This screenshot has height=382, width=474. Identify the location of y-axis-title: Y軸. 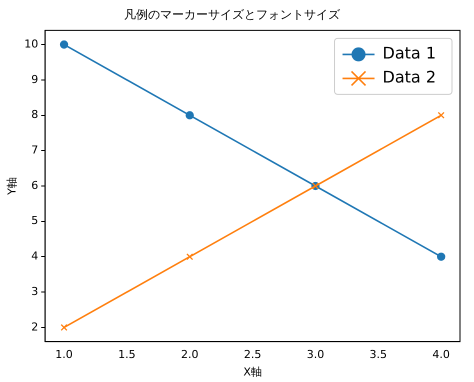
(11, 186).